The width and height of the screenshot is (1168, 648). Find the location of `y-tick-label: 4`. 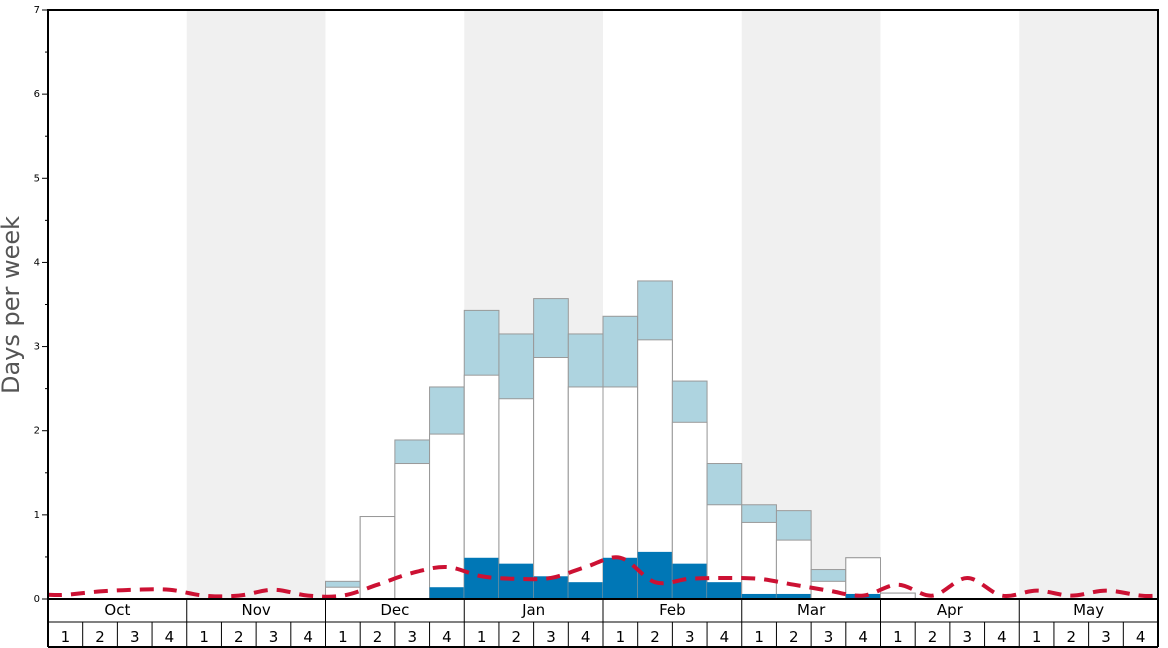

y-tick-label: 4 is located at coordinates (37, 262).